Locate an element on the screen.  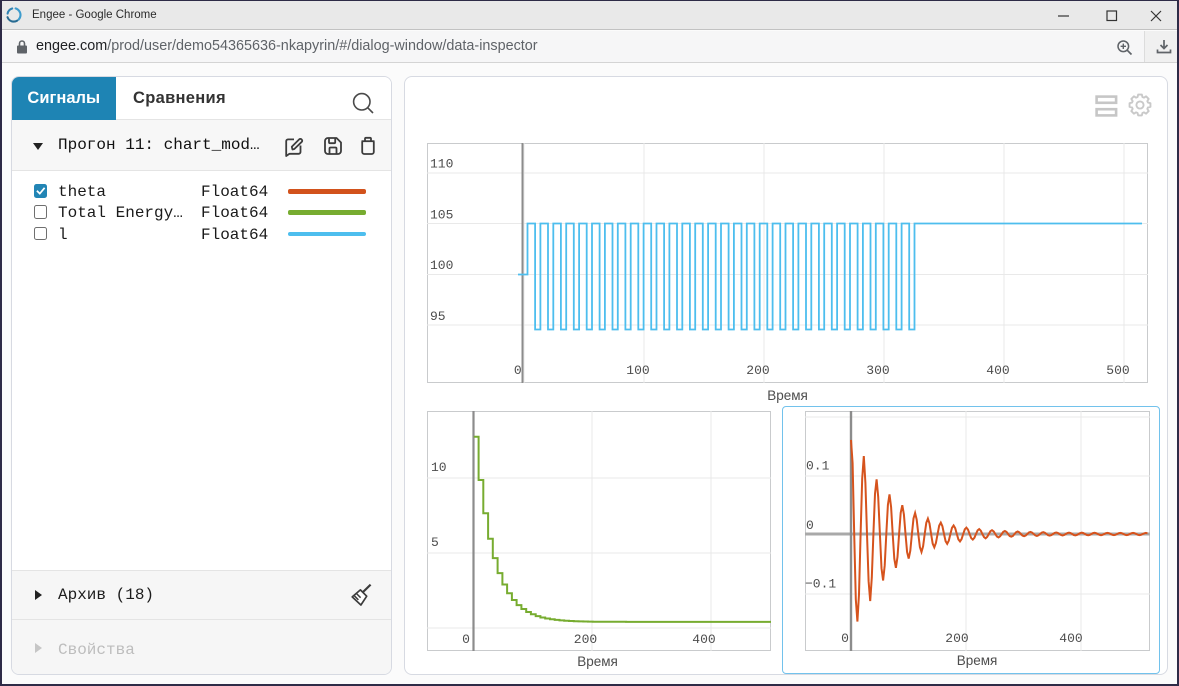
svg-text: 500 is located at coordinates (1117, 370).